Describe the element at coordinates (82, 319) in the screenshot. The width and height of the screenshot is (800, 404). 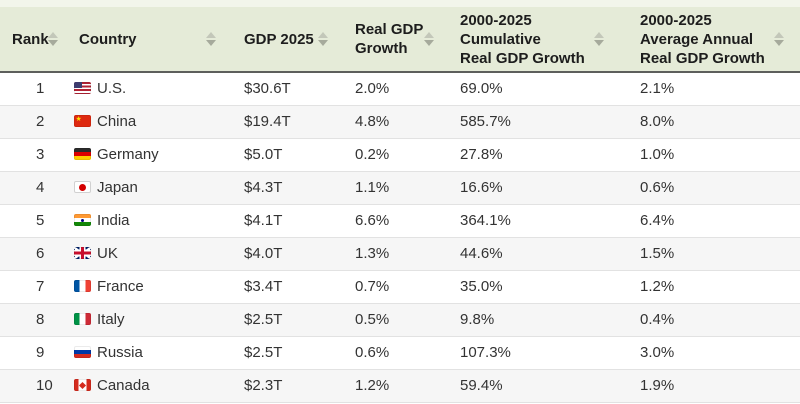
I see `it-flag-icon` at that location.